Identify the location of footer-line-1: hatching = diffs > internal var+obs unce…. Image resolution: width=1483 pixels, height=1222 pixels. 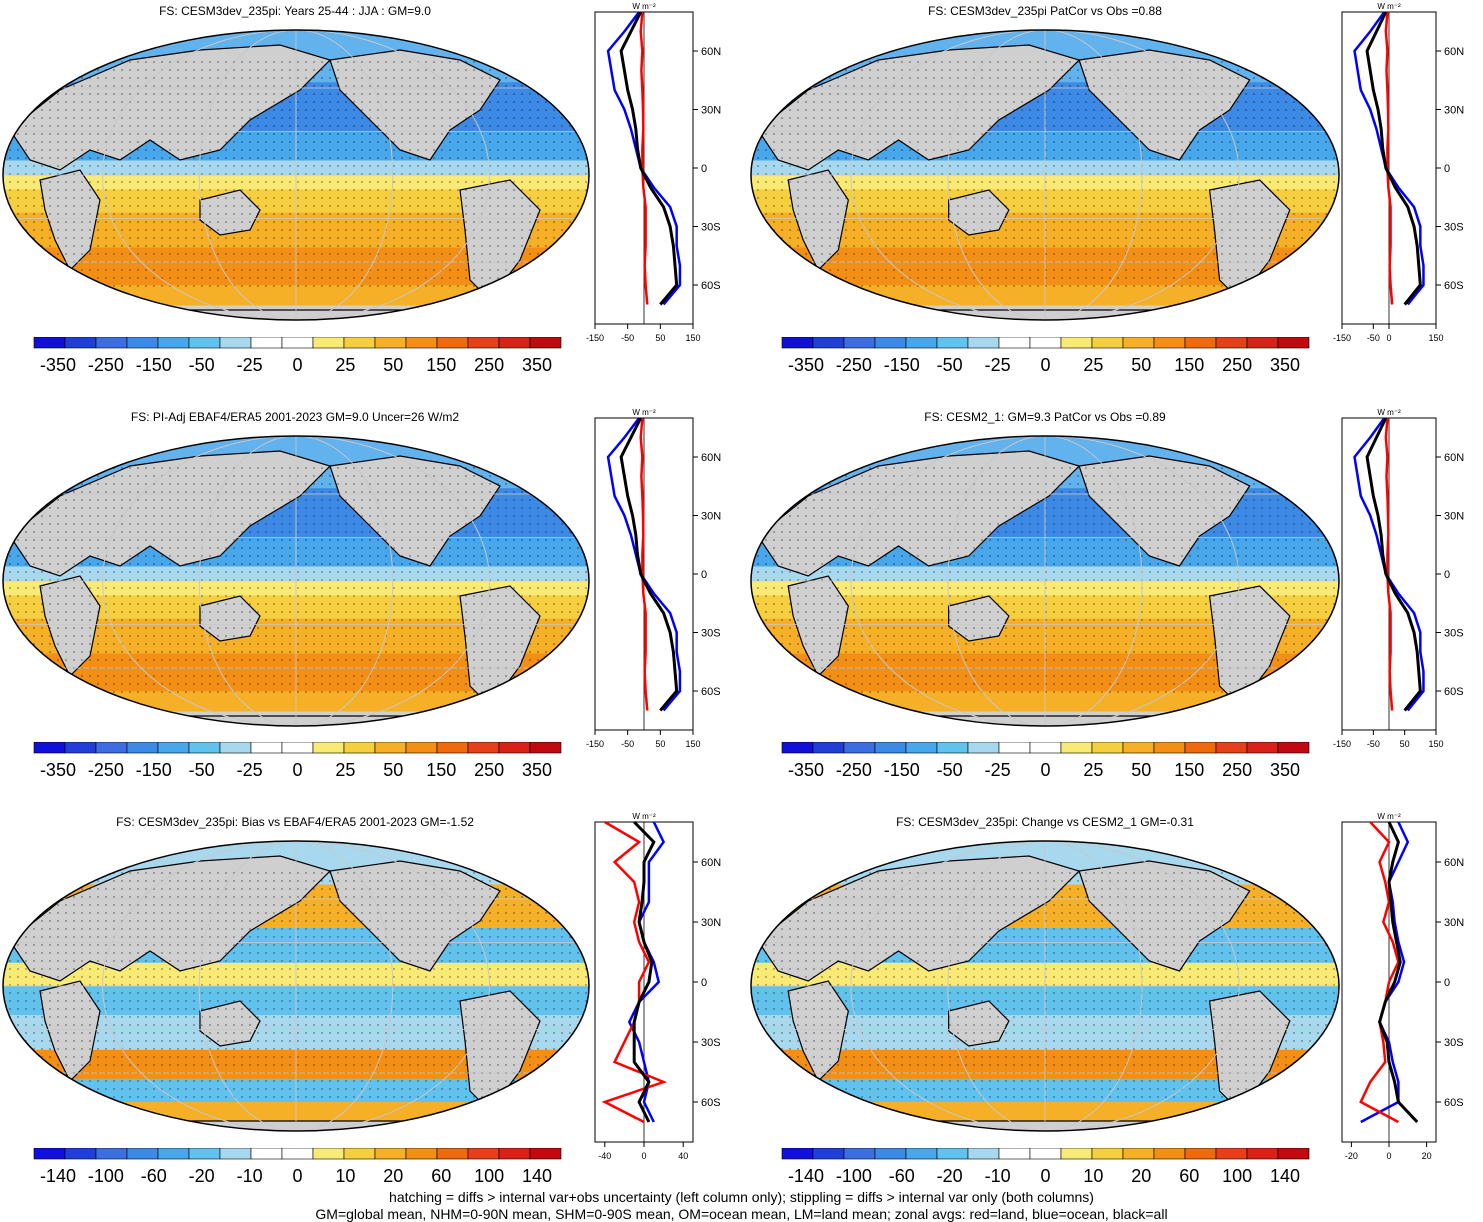
(741, 1197).